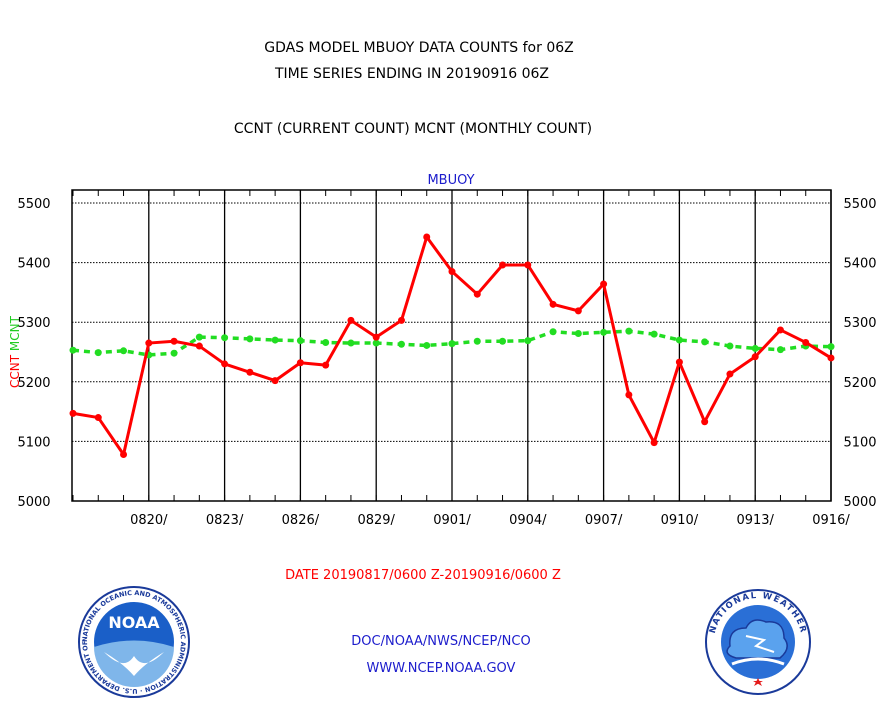  Describe the element at coordinates (859, 204) in the screenshot. I see `y-tick-label-right: 5500` at that location.